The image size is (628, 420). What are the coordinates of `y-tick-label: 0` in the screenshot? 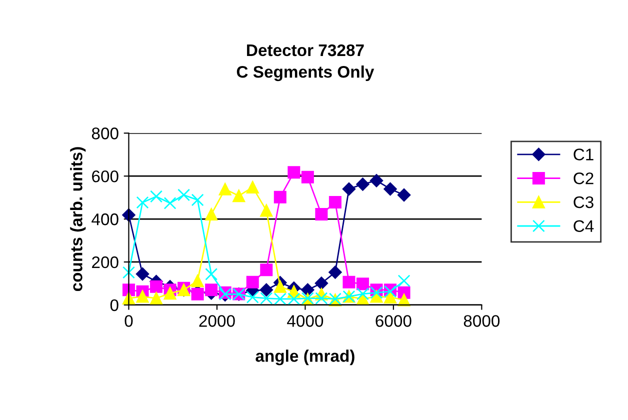 It's located at (114, 305).